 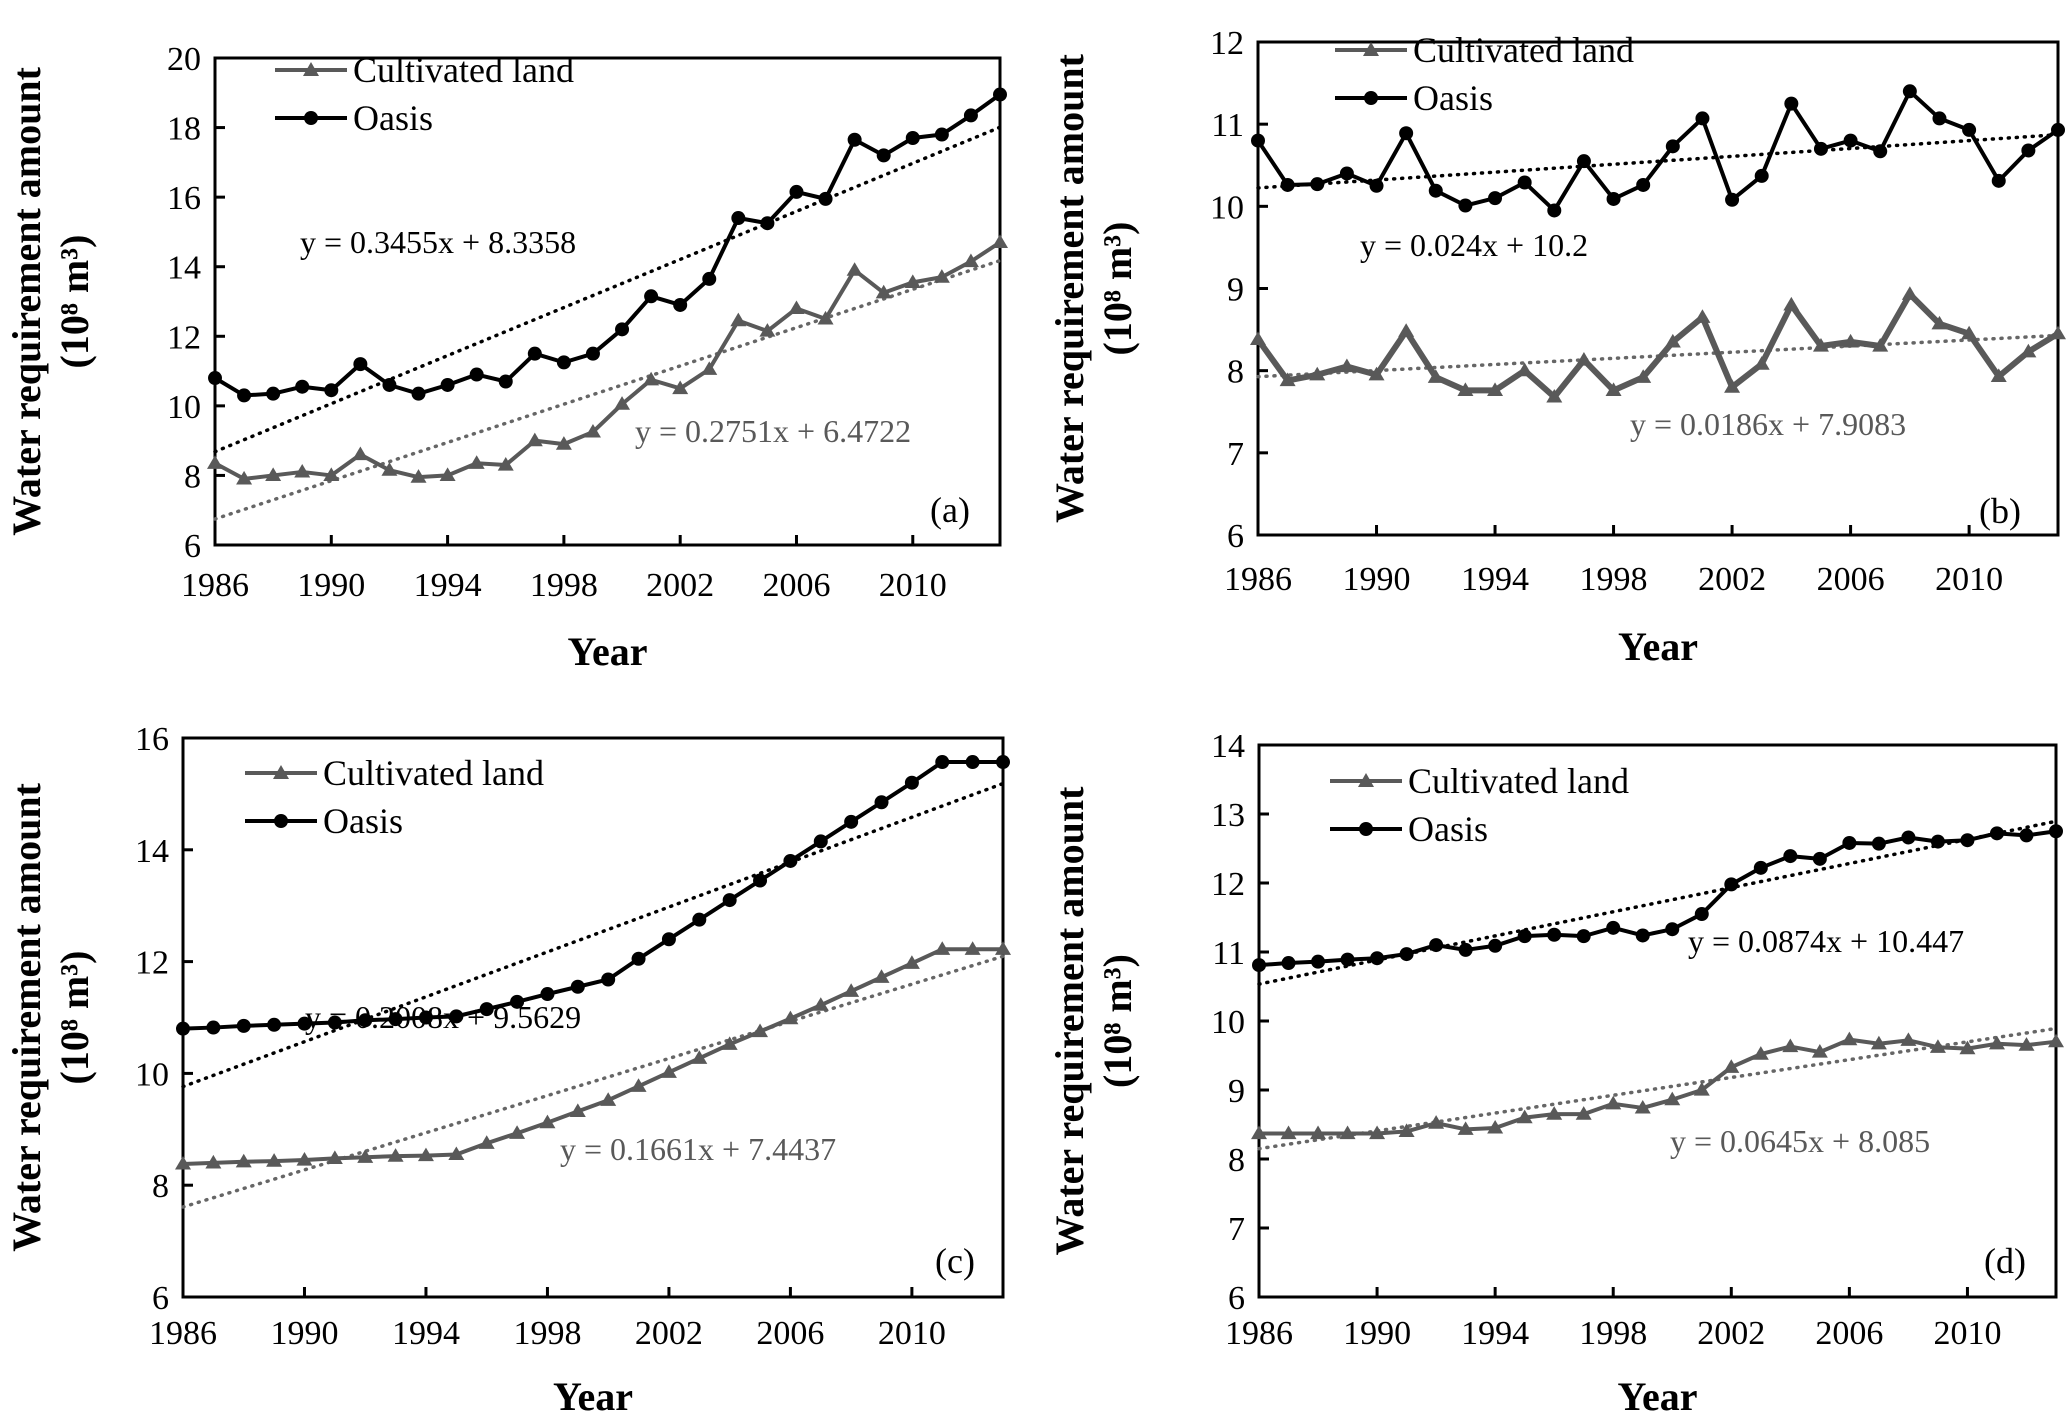 I want to click on y-tick-label: 18, so click(x=184, y=129).